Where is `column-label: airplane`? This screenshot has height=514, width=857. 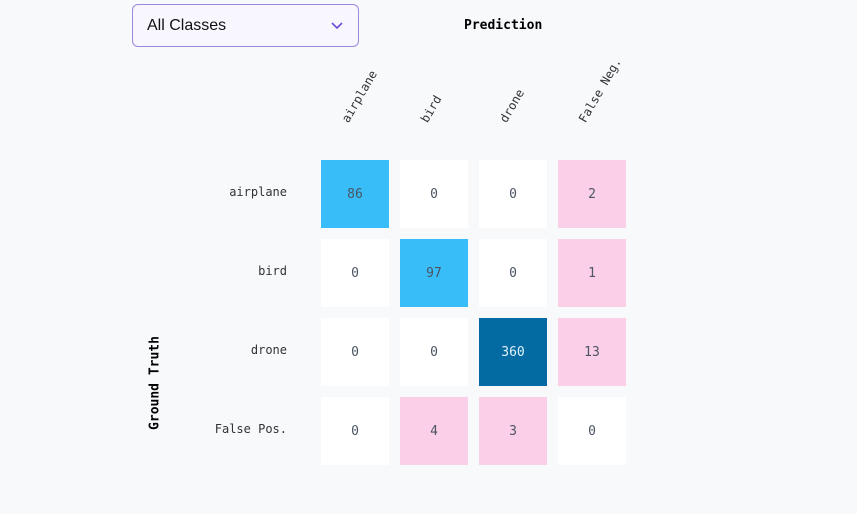 column-label: airplane is located at coordinates (359, 96).